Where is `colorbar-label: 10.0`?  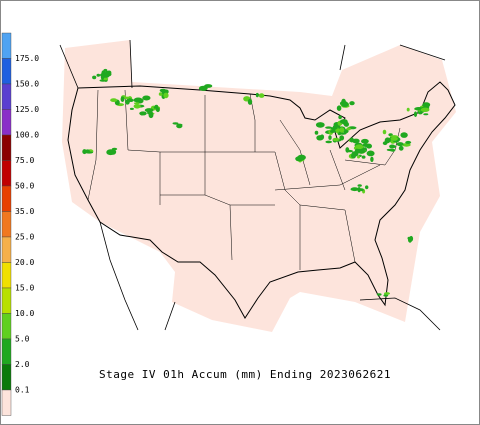
colorbar-label: 10.0 is located at coordinates (24, 313).